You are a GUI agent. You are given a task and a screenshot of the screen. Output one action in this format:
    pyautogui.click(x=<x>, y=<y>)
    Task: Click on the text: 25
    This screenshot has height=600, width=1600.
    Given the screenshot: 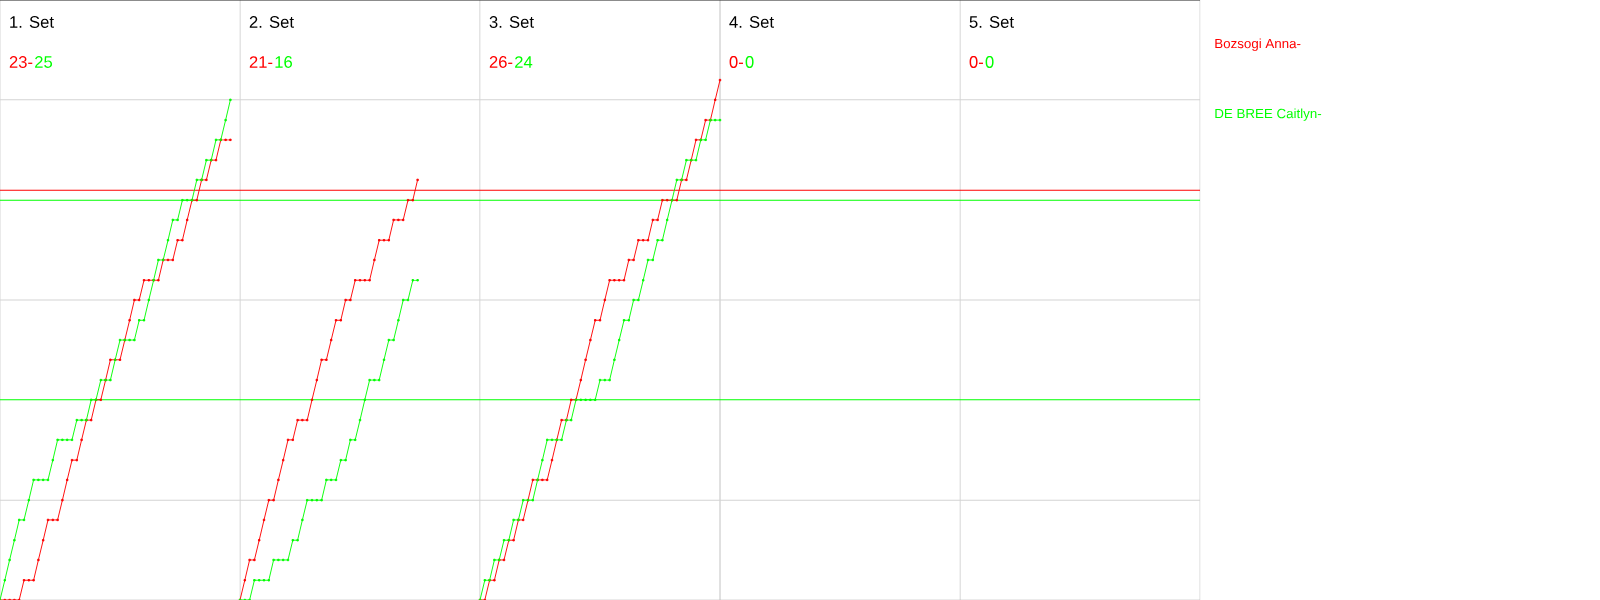 What is the action you would take?
    pyautogui.click(x=44, y=62)
    